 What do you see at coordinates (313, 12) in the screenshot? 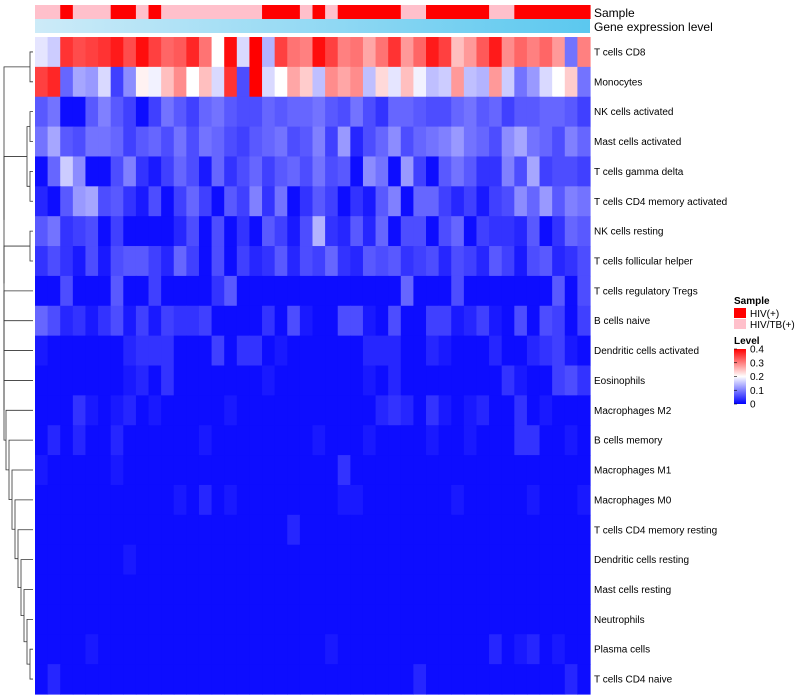
I see `sample-annotation-bar` at bounding box center [313, 12].